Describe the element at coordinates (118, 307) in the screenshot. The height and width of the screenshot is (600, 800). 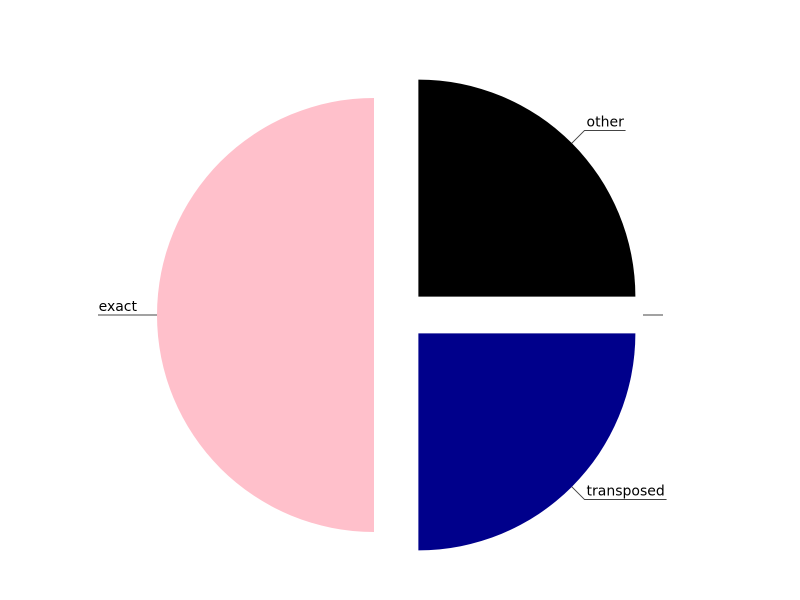
I see `slice-label-exact: exact` at that location.